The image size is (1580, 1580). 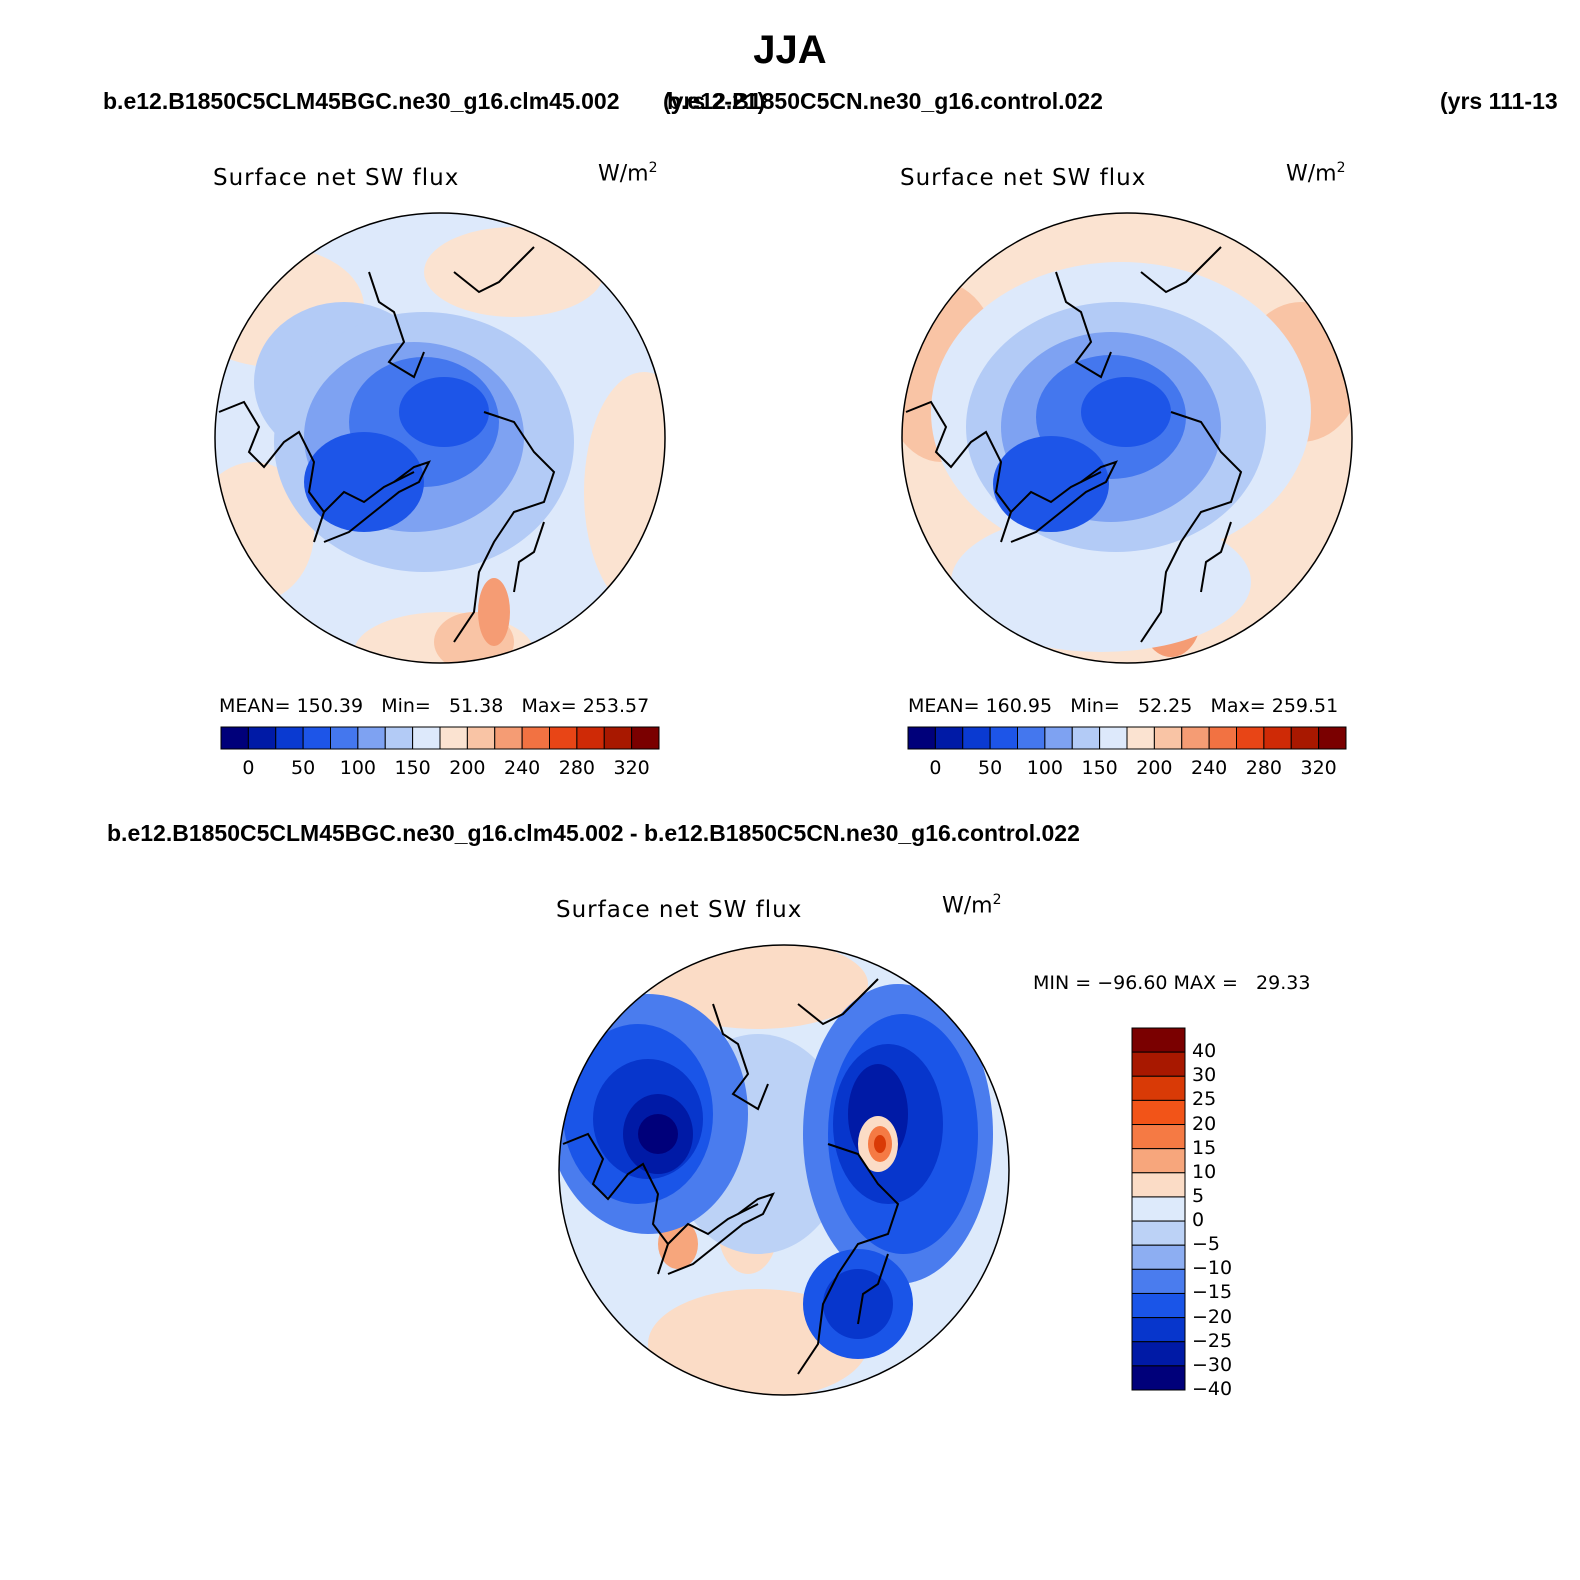 What do you see at coordinates (1212, 1389) in the screenshot?
I see `diff-colorbar-tick-label: −40` at bounding box center [1212, 1389].